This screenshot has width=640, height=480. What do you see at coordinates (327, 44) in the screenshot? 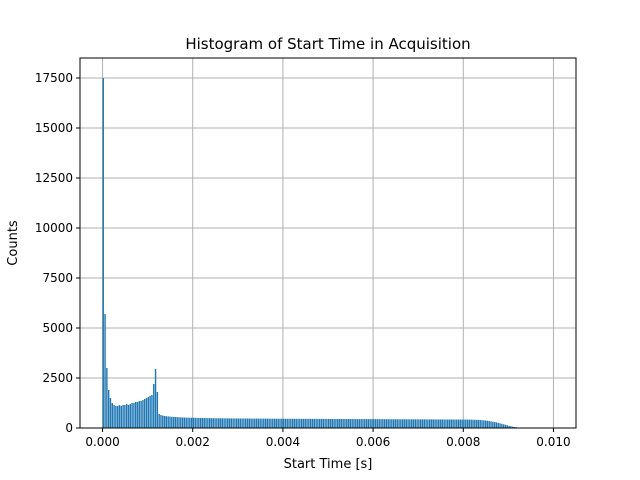
I see `chart-title: Histogram of Start Time in Acquisition` at bounding box center [327, 44].